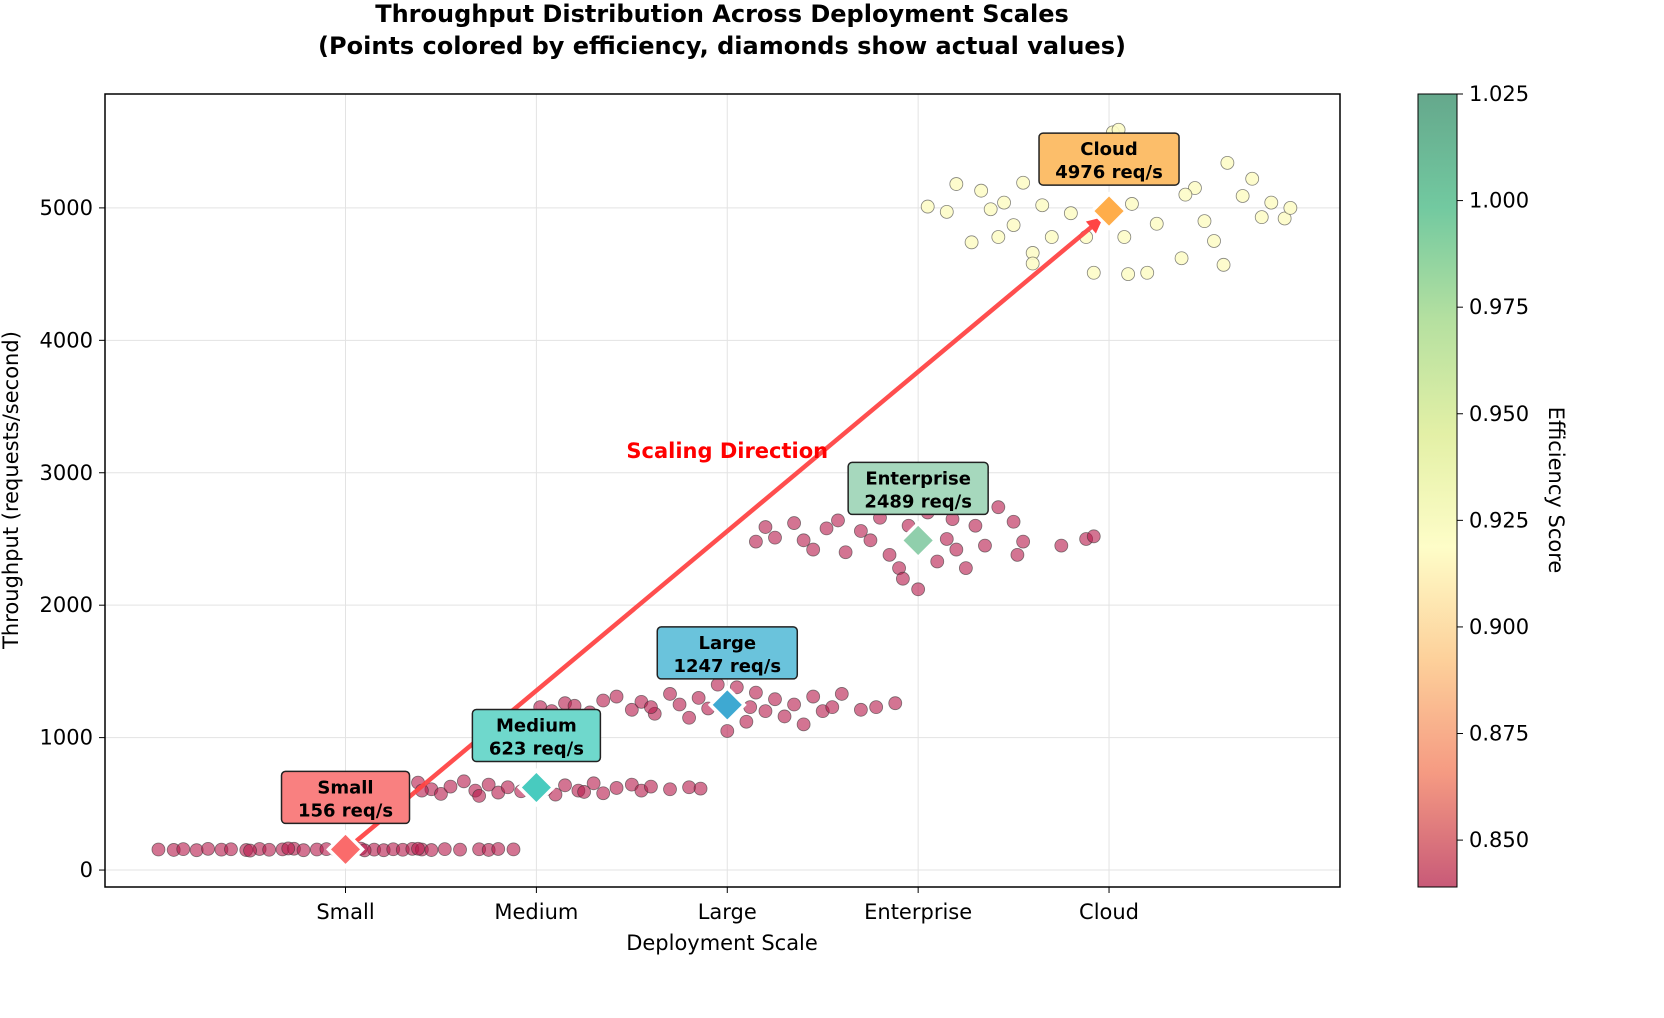 Image resolution: width=1664 pixels, height=1018 pixels. What do you see at coordinates (1499, 307) in the screenshot?
I see `colorbar-tick-label: 0.975` at bounding box center [1499, 307].